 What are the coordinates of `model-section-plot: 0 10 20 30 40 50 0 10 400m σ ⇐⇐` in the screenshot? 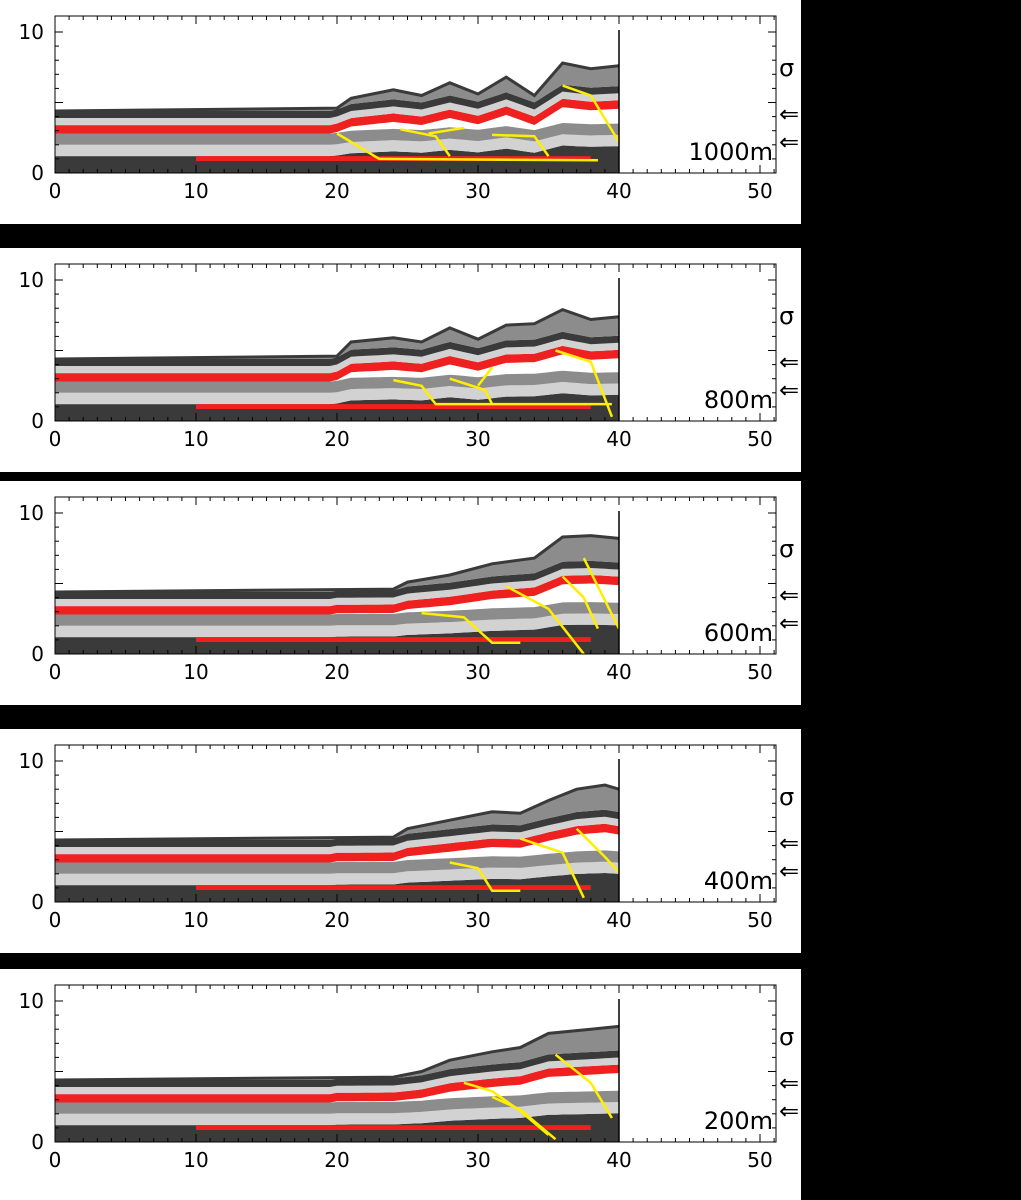 It's located at (400, 841).